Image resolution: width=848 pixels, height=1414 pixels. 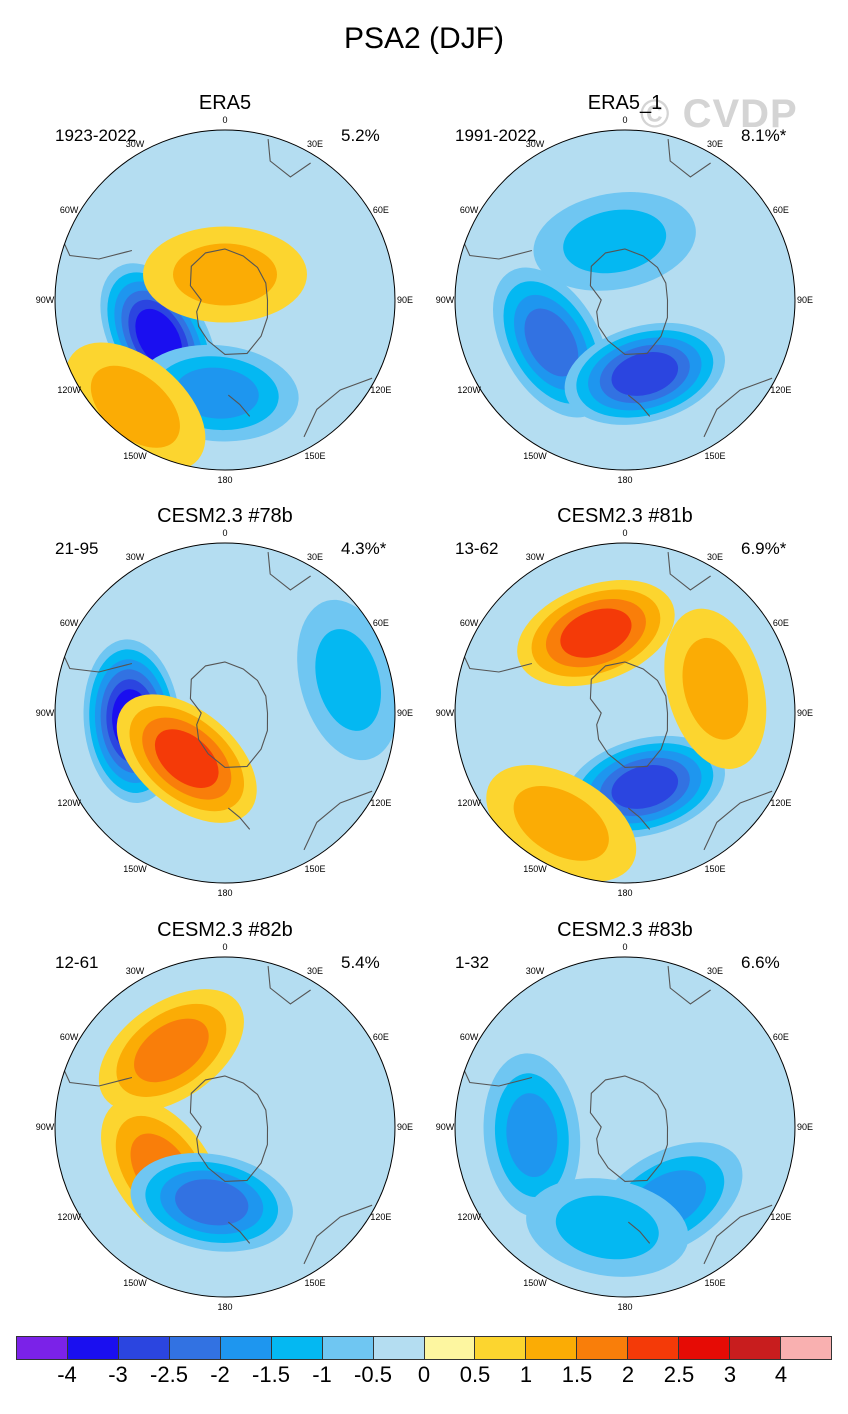 I want to click on colorbar-label: 1, so click(x=526, y=1374).